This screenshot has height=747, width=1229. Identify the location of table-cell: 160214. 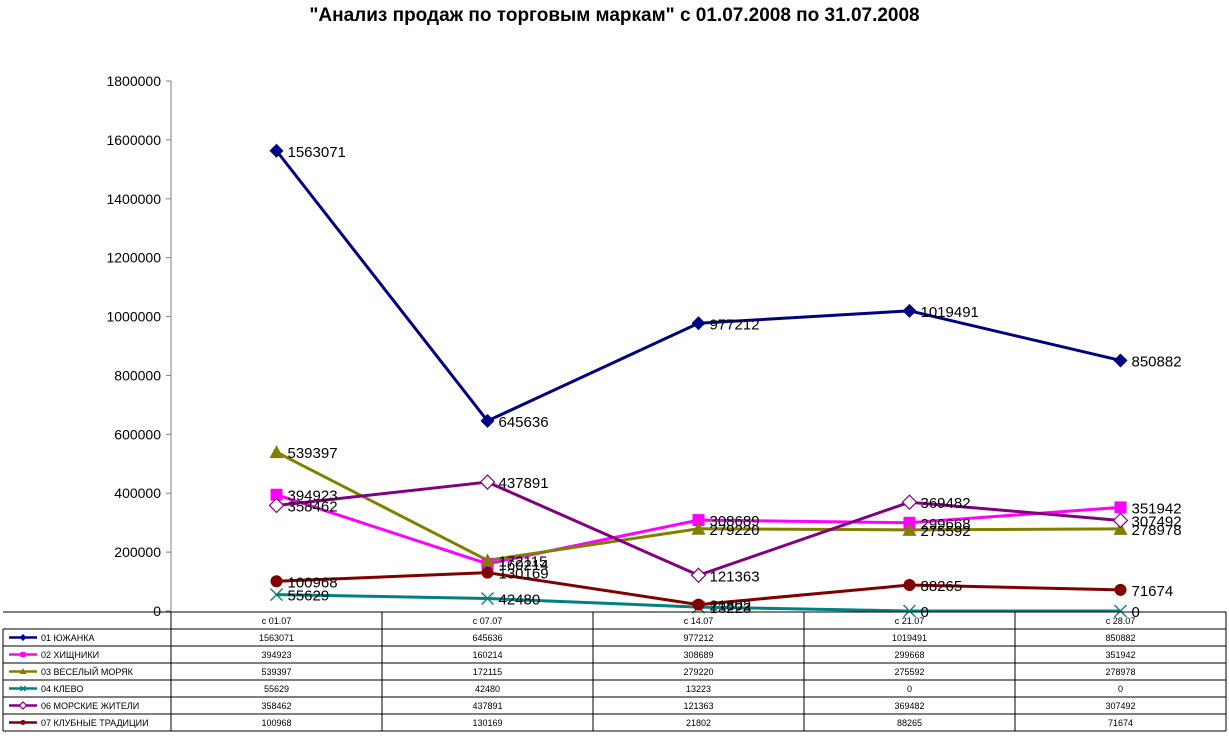
(487, 655).